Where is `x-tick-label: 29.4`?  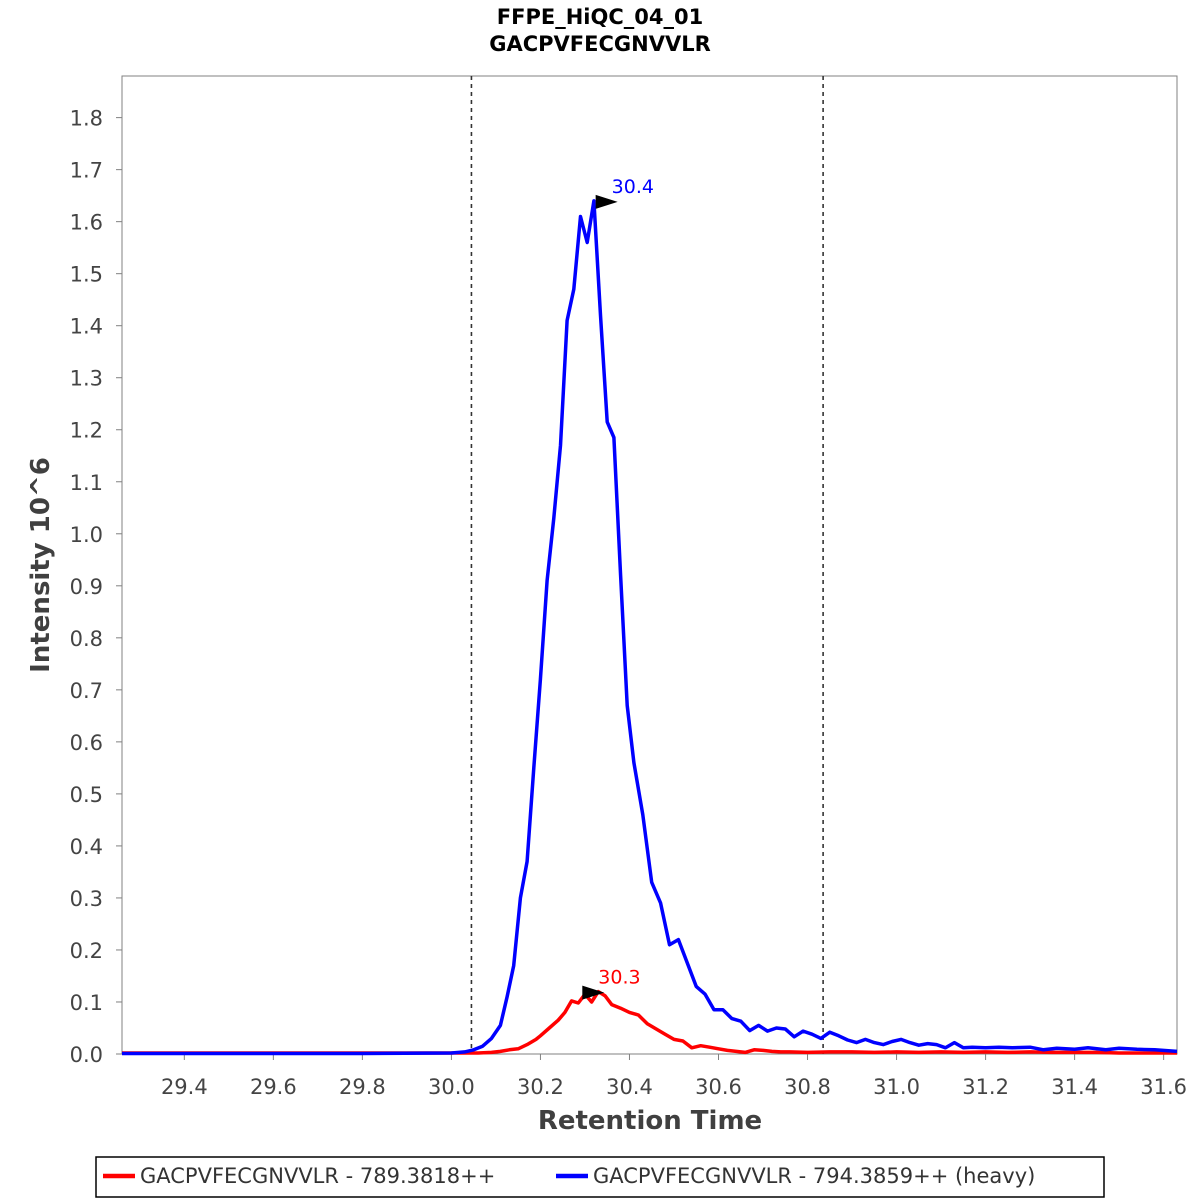 x-tick-label: 29.4 is located at coordinates (184, 1087).